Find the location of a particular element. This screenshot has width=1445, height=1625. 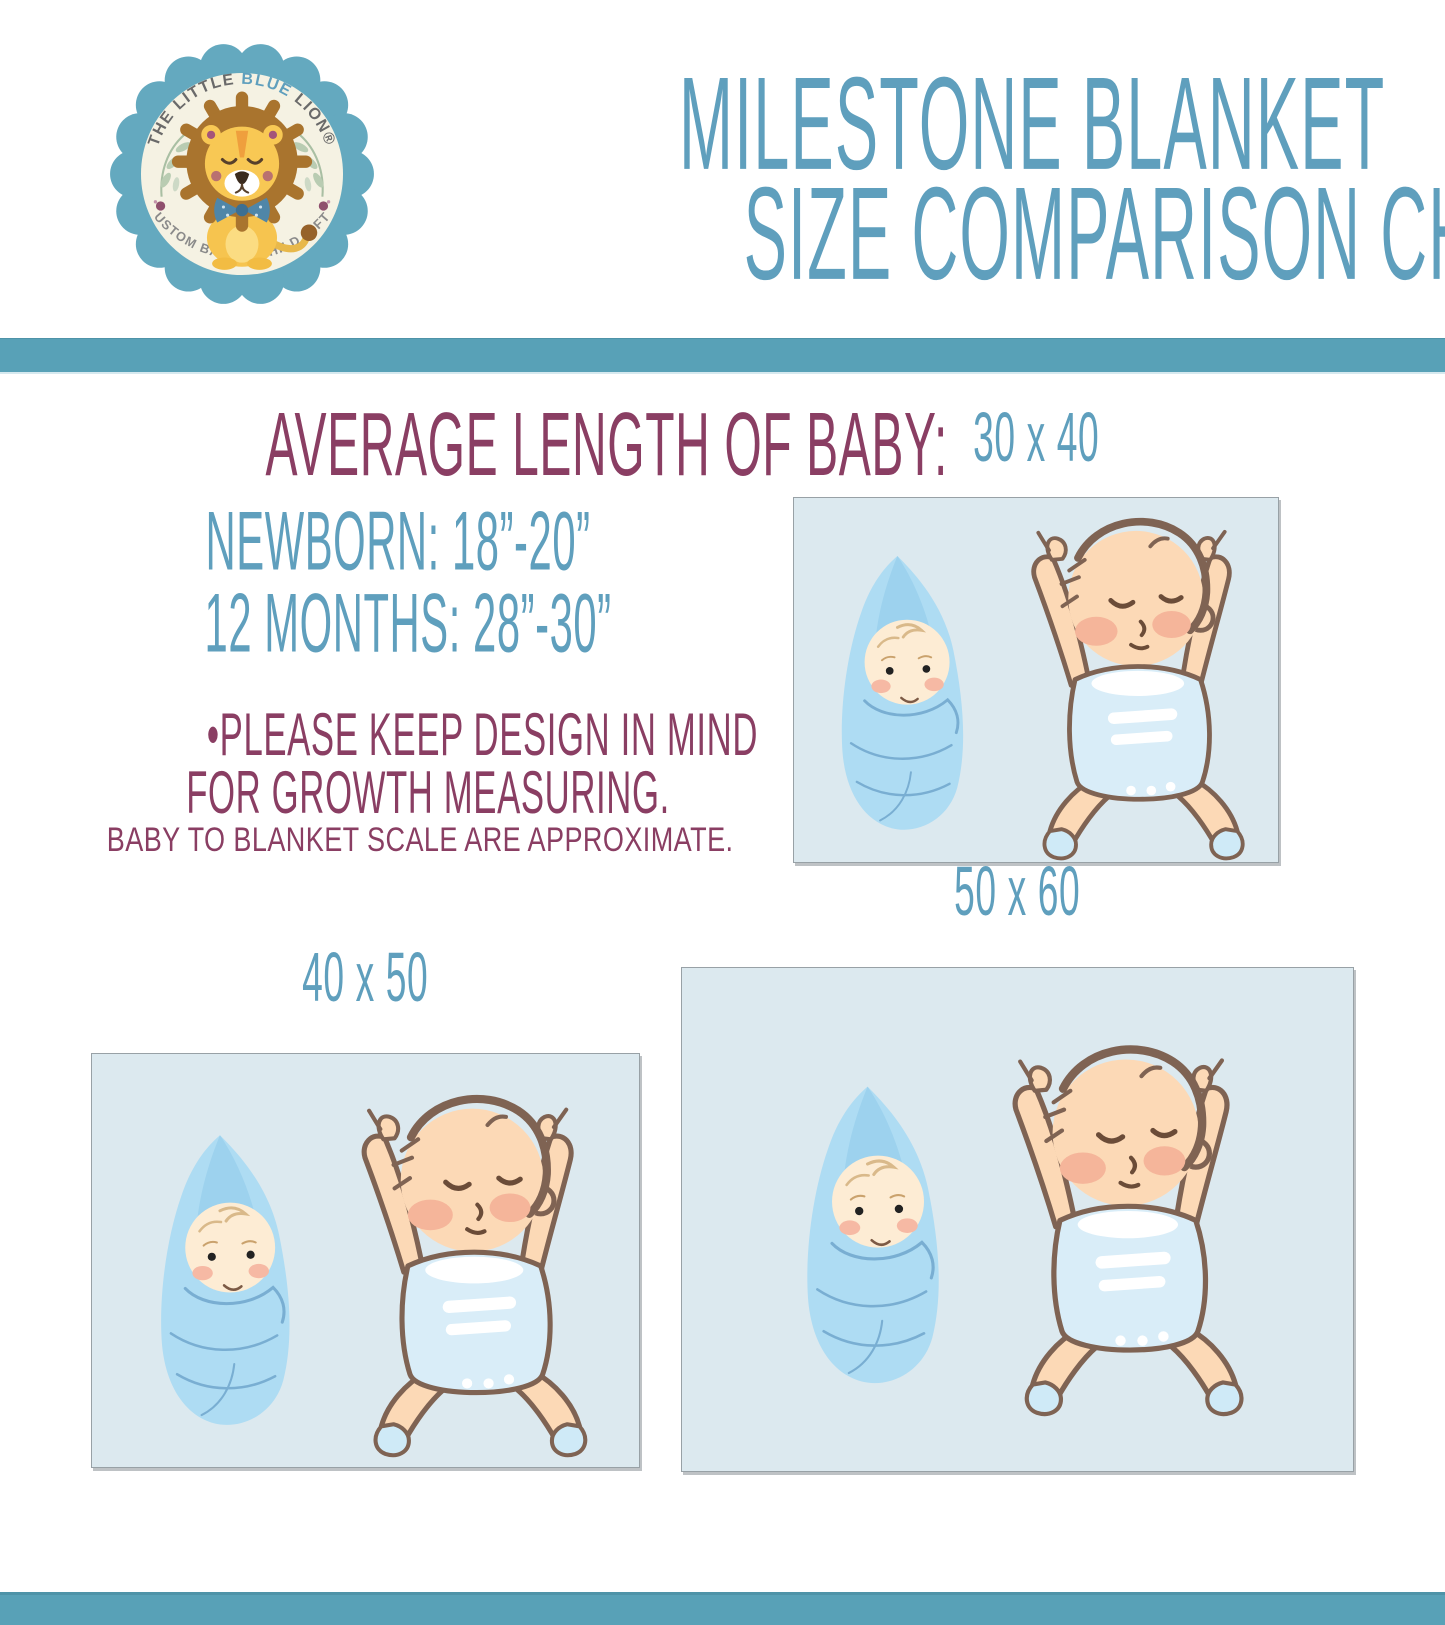

blanket-size-label-40x50: 40 x 50 is located at coordinates (365, 978).